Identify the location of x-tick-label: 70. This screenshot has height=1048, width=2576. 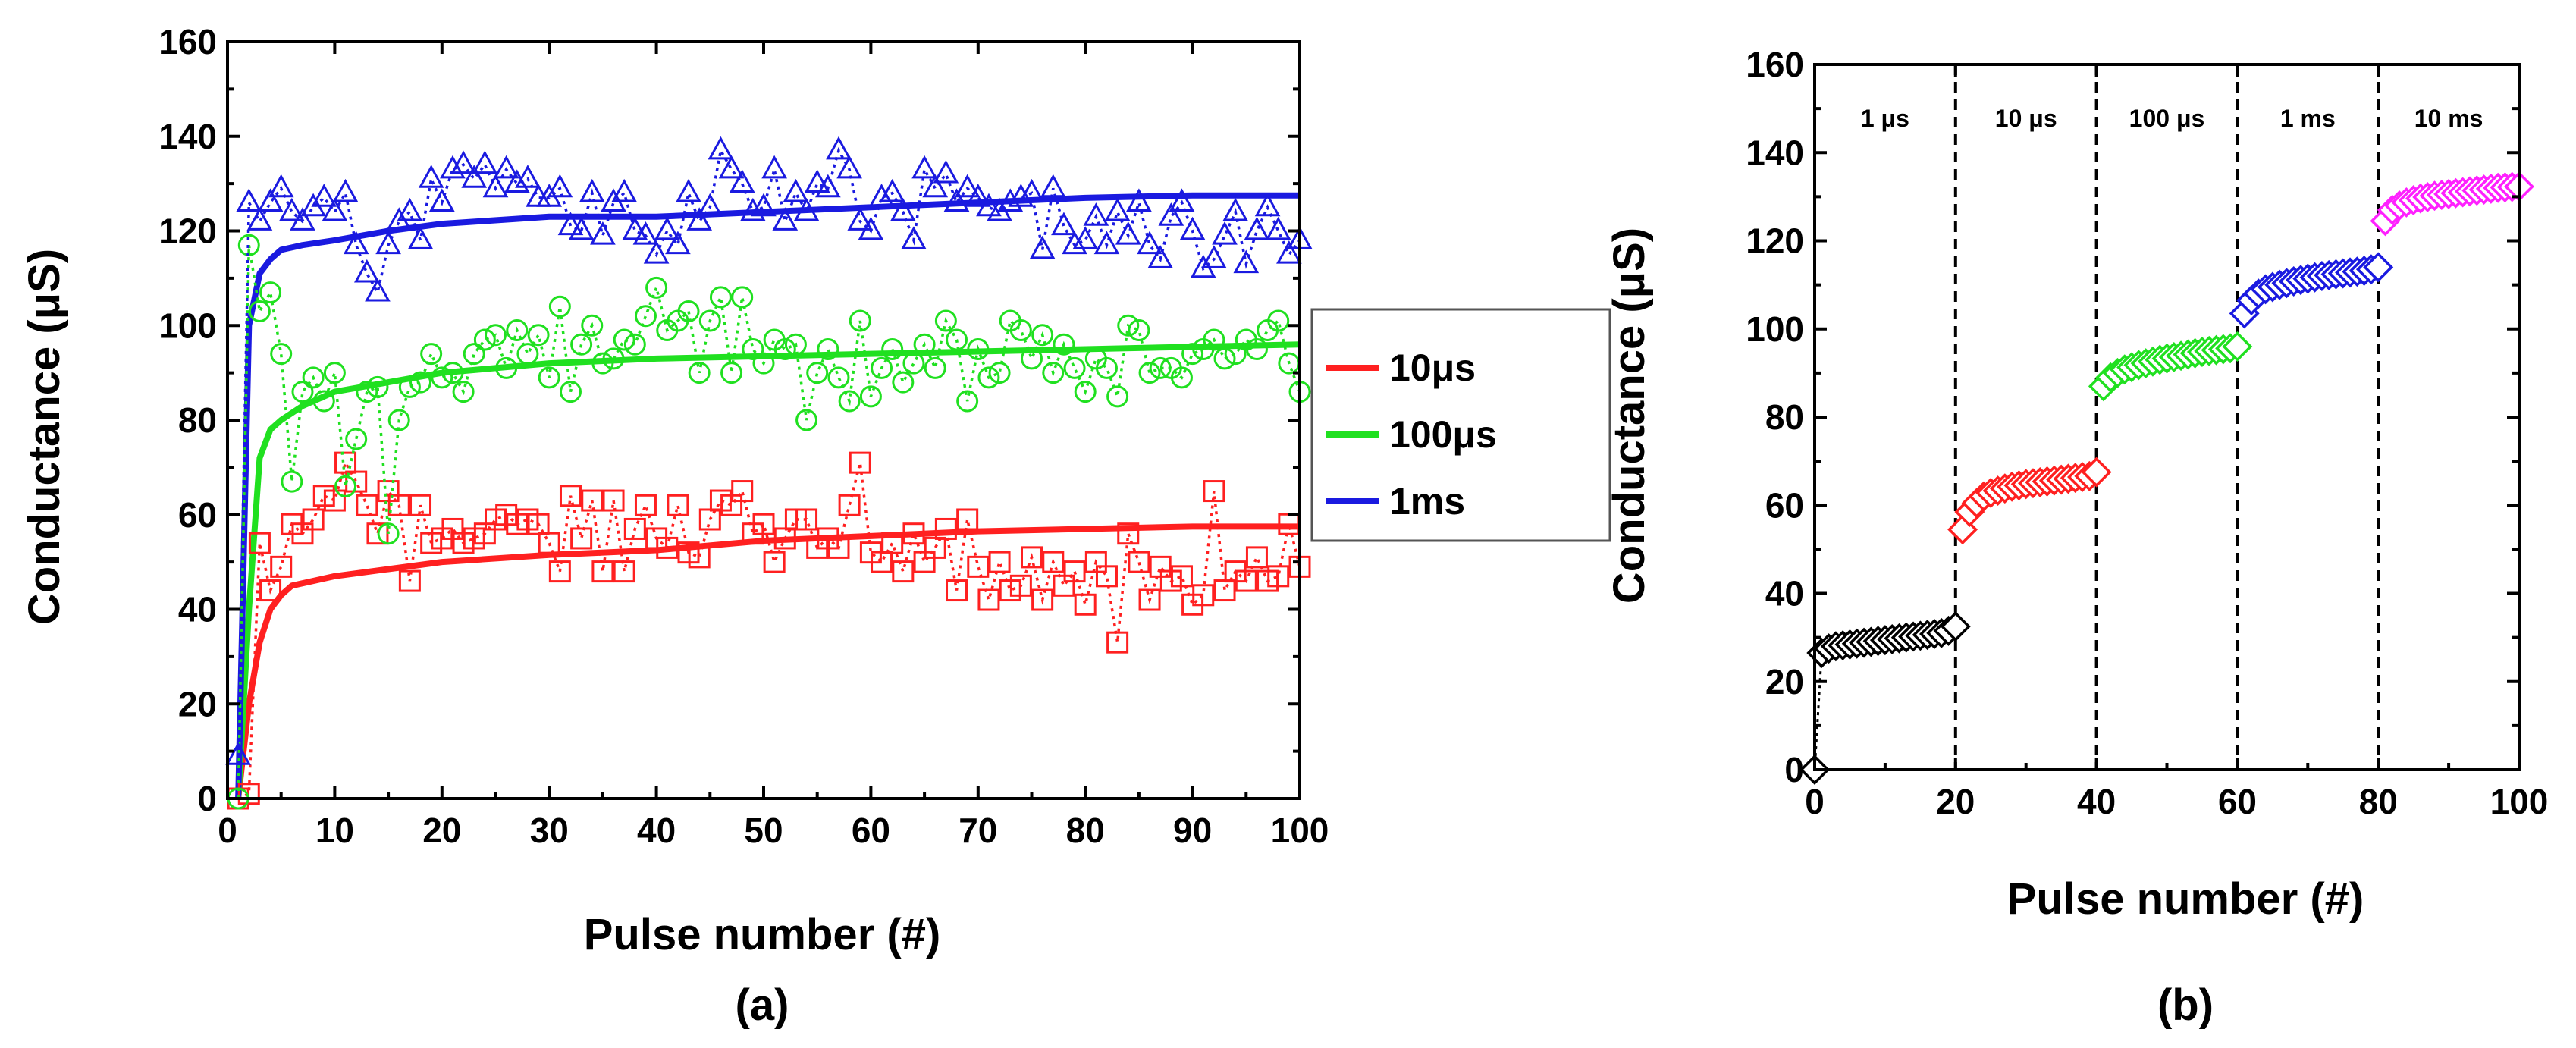
(978, 830).